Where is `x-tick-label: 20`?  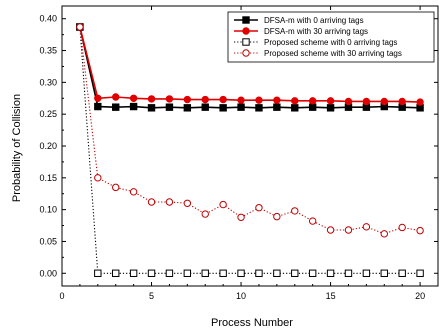 x-tick-label: 20 is located at coordinates (420, 296).